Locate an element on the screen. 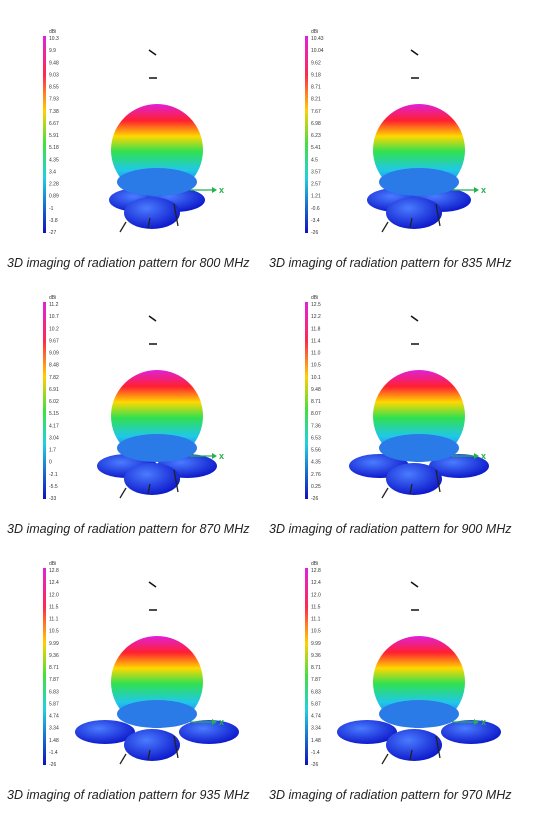 This screenshot has width=555, height=824. colorbar-label: 12.8 is located at coordinates (54, 571).